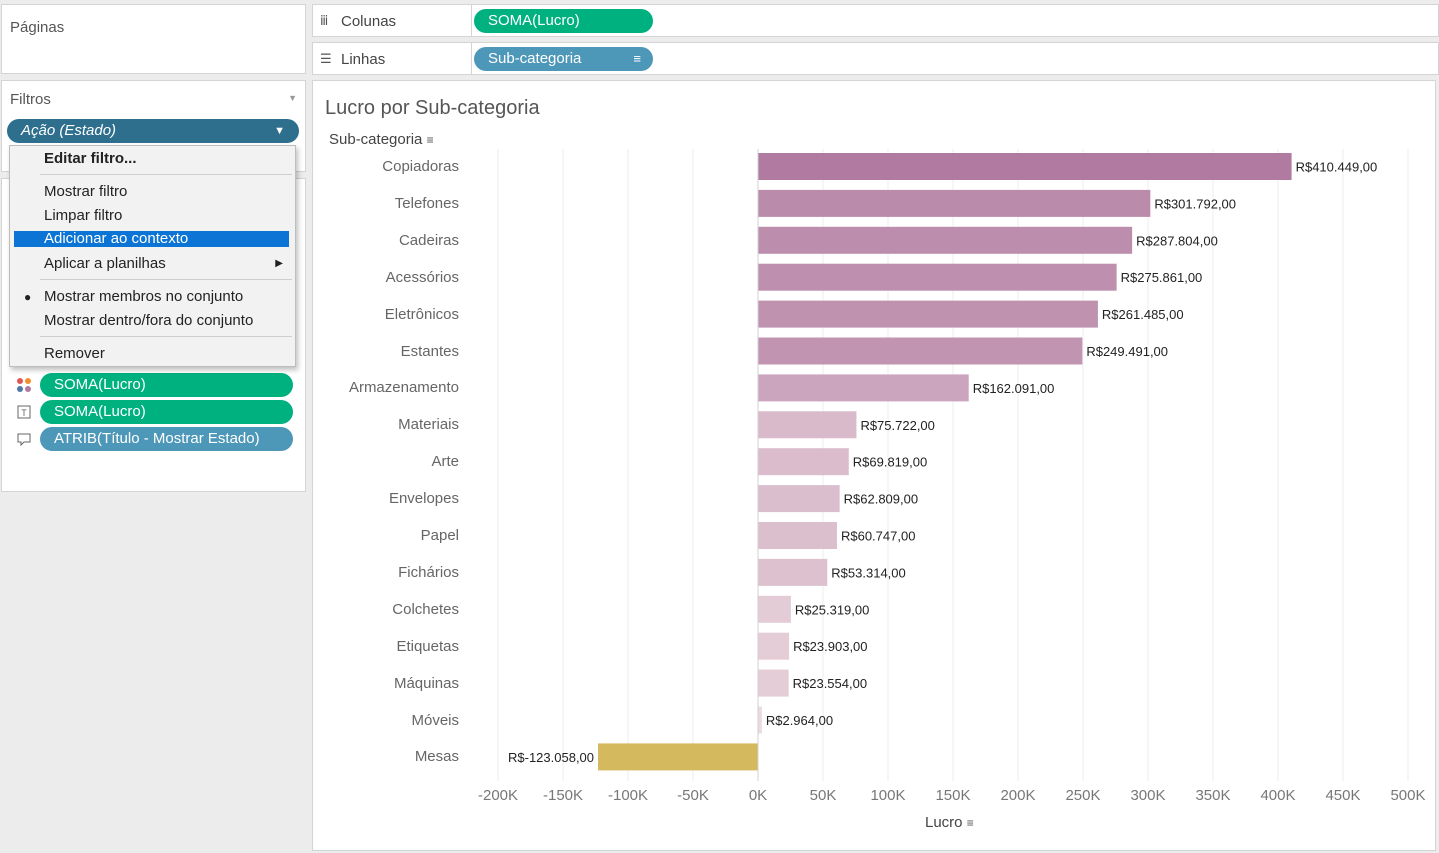  I want to click on label-icon: T, so click(24, 412).